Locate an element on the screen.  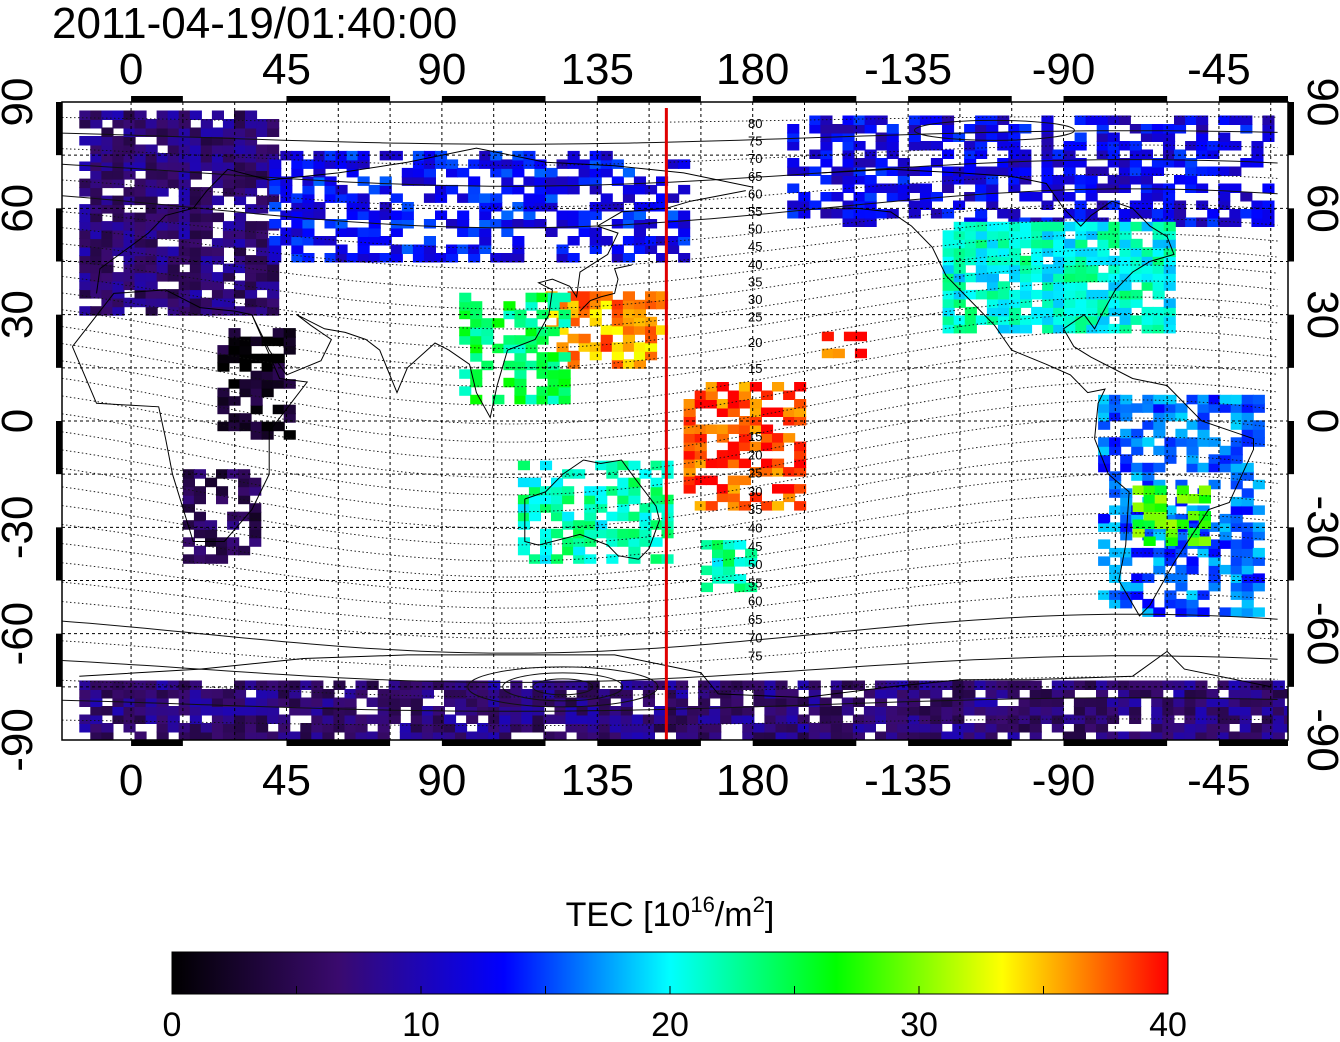
tec-cell-south-america-core is located at coordinates (1204, 524).